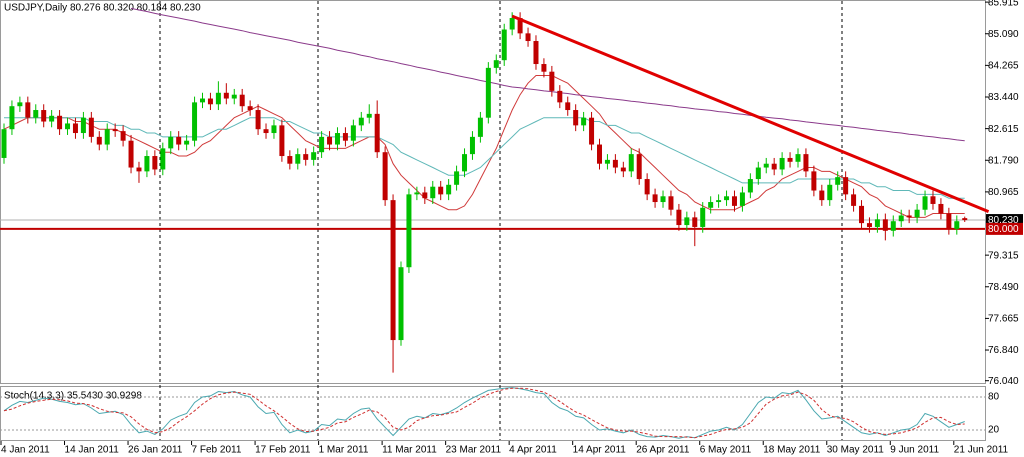 Image resolution: width=1024 pixels, height=457 pixels. Describe the element at coordinates (1003, 350) in the screenshot. I see `y-tick-label: 76.840` at that location.